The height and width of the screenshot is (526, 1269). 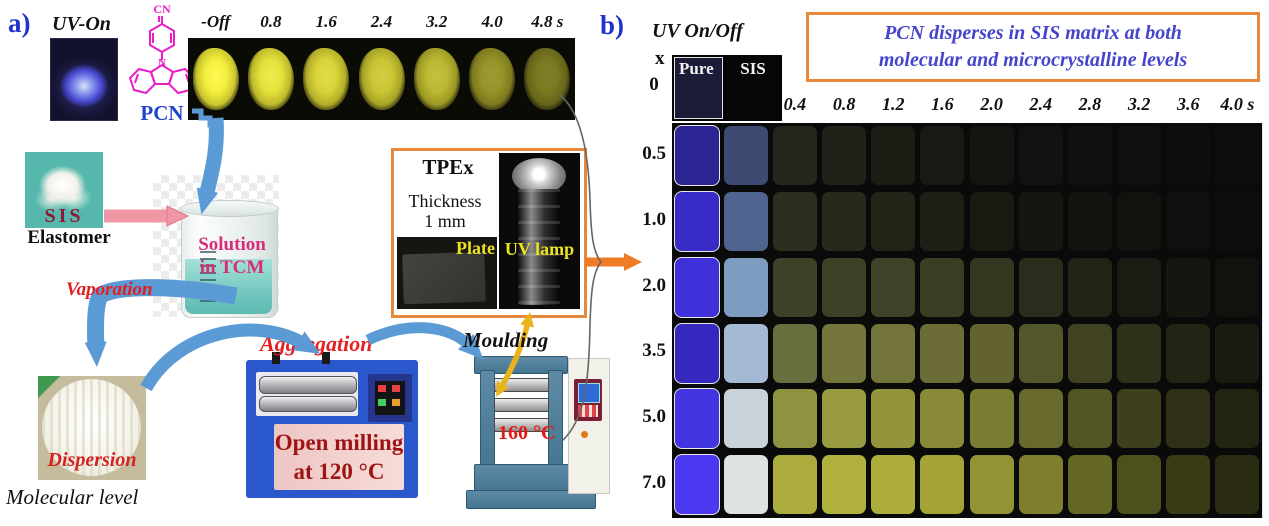 What do you see at coordinates (795, 104) in the screenshot?
I see `time-label-b: 0.4` at bounding box center [795, 104].